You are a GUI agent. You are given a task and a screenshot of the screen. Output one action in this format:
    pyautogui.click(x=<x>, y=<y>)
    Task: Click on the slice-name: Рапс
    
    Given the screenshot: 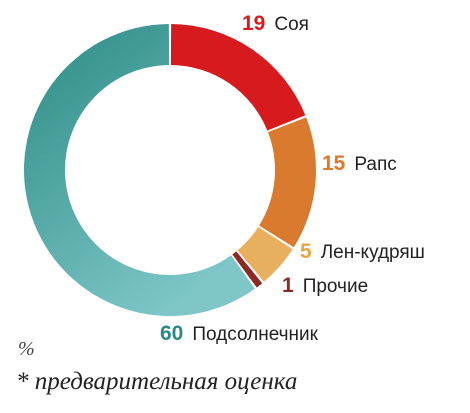 What is the action you would take?
    pyautogui.click(x=375, y=164)
    